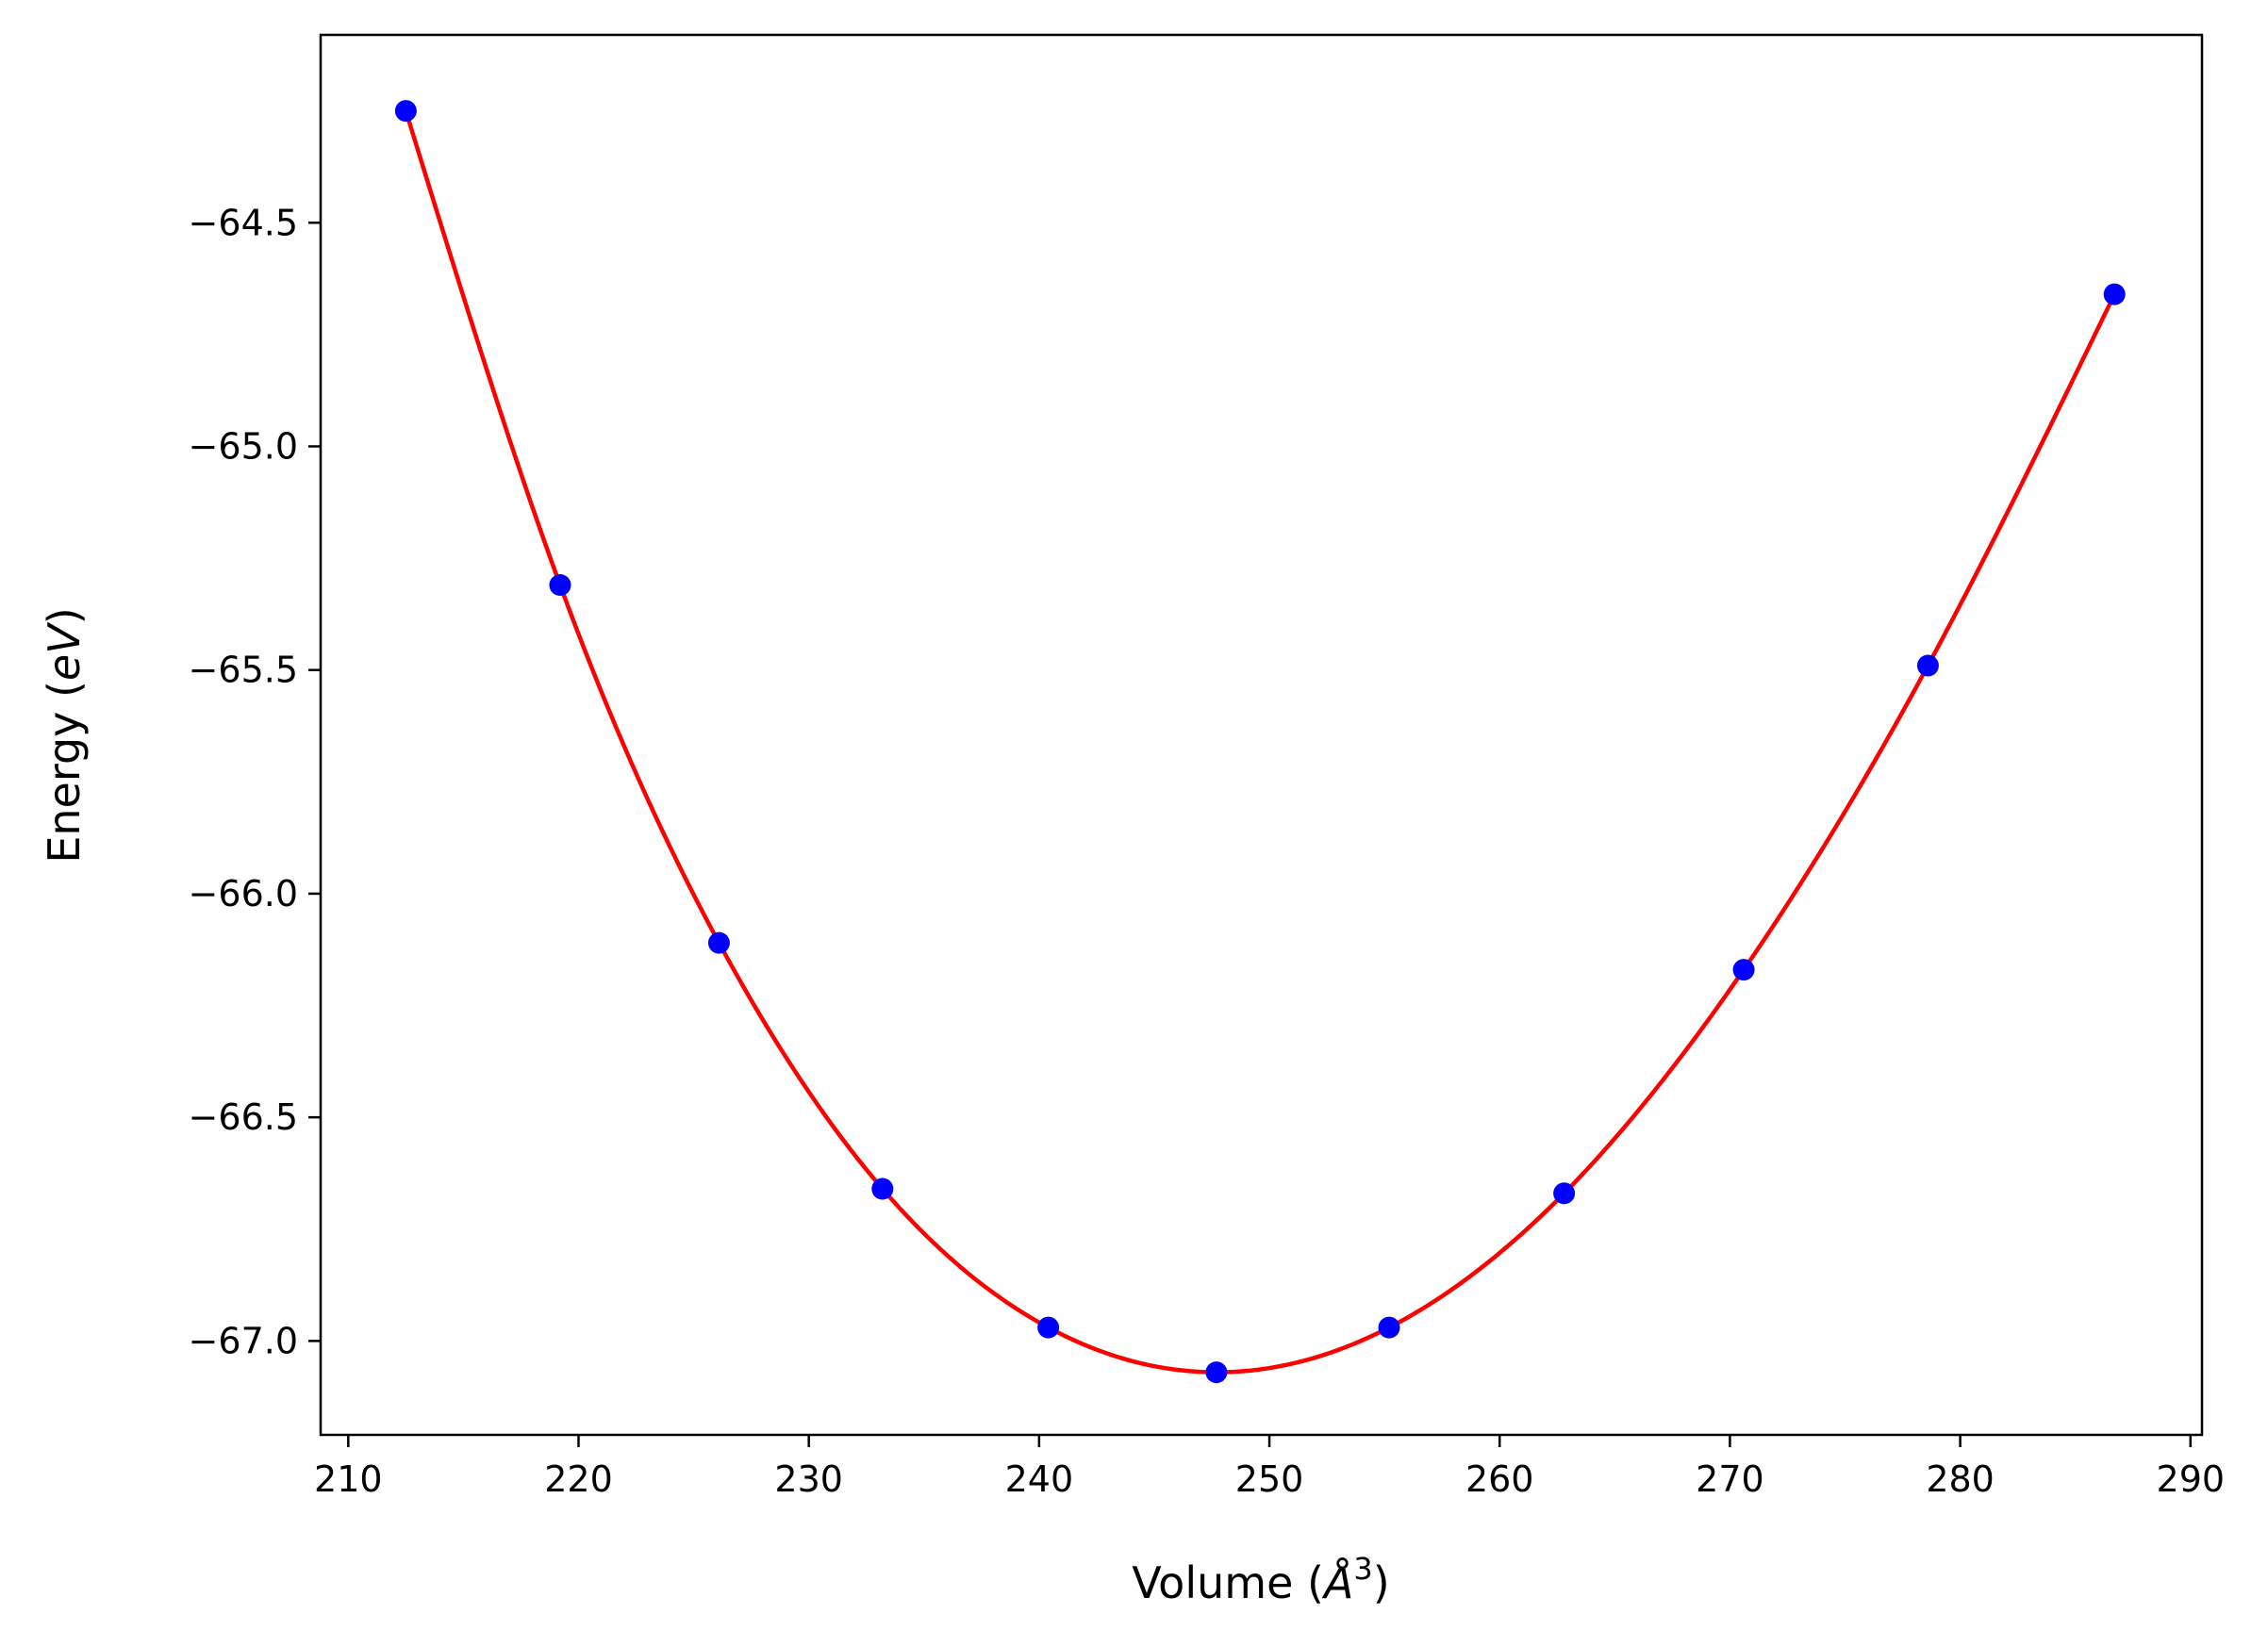 This screenshot has width=2268, height=1647. I want to click on y-axis-ticks: −67.0 −66.5 −66.0 −65.5 −65.0 −64.5, so click(255, 781).